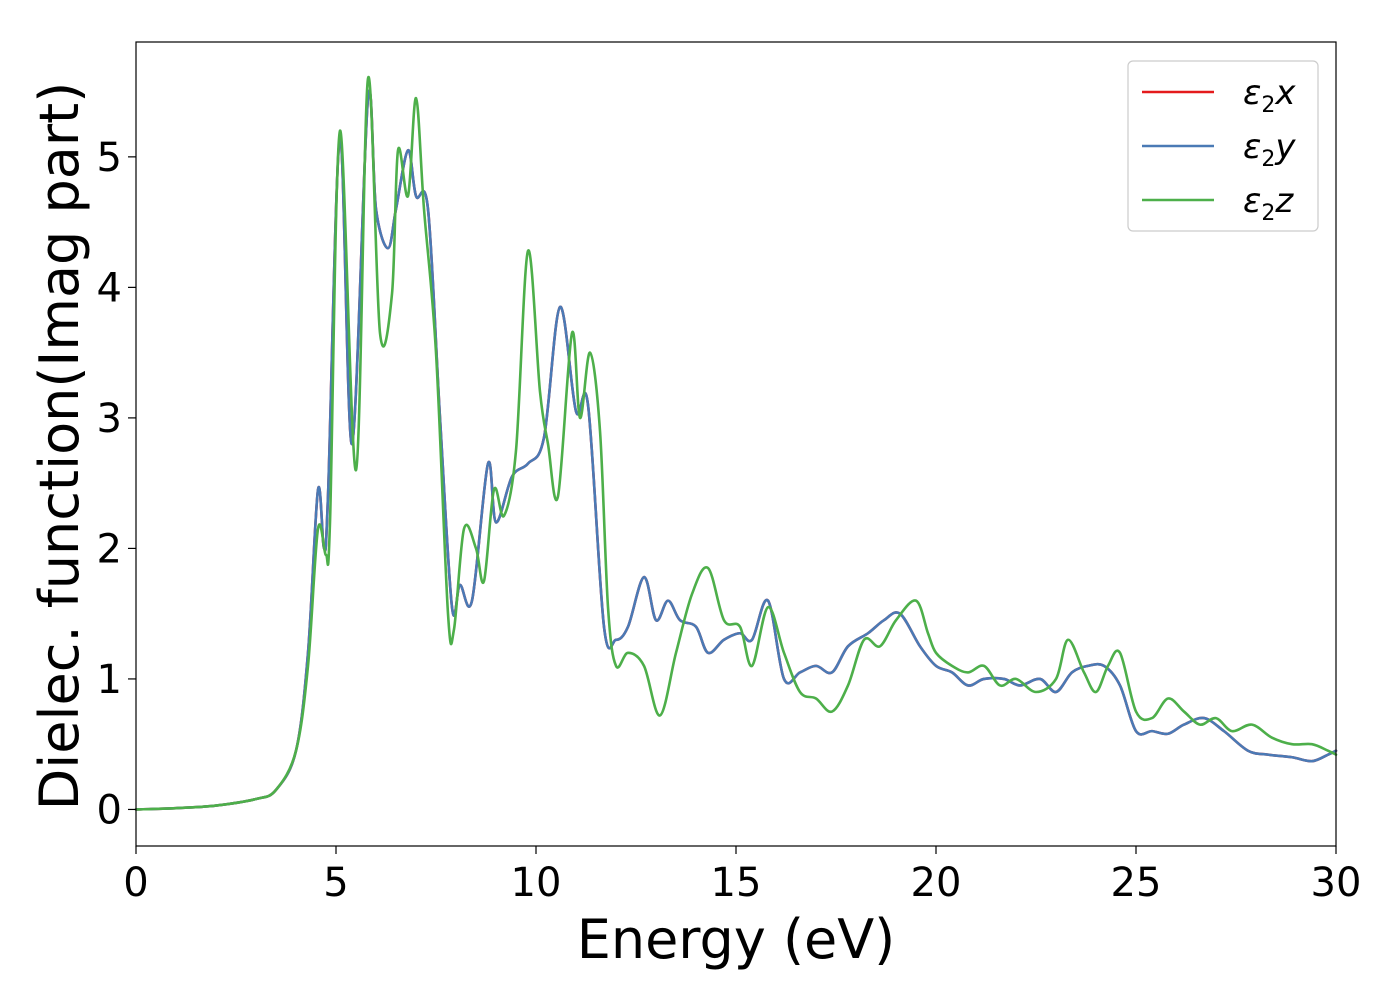  Describe the element at coordinates (1336, 883) in the screenshot. I see `x-tick-label: 30` at that location.